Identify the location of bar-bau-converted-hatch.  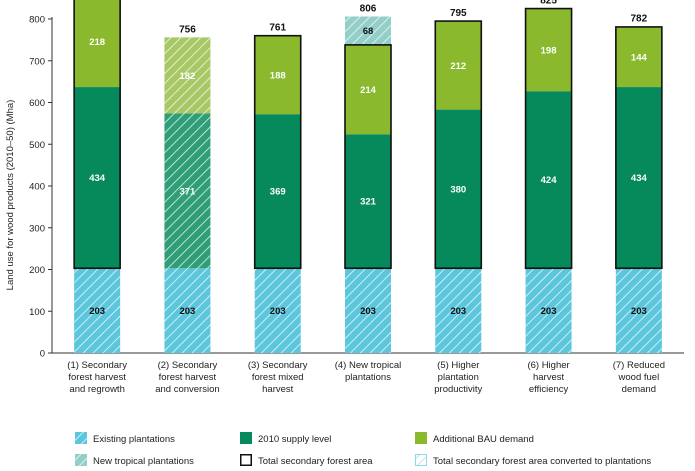
(187, 75).